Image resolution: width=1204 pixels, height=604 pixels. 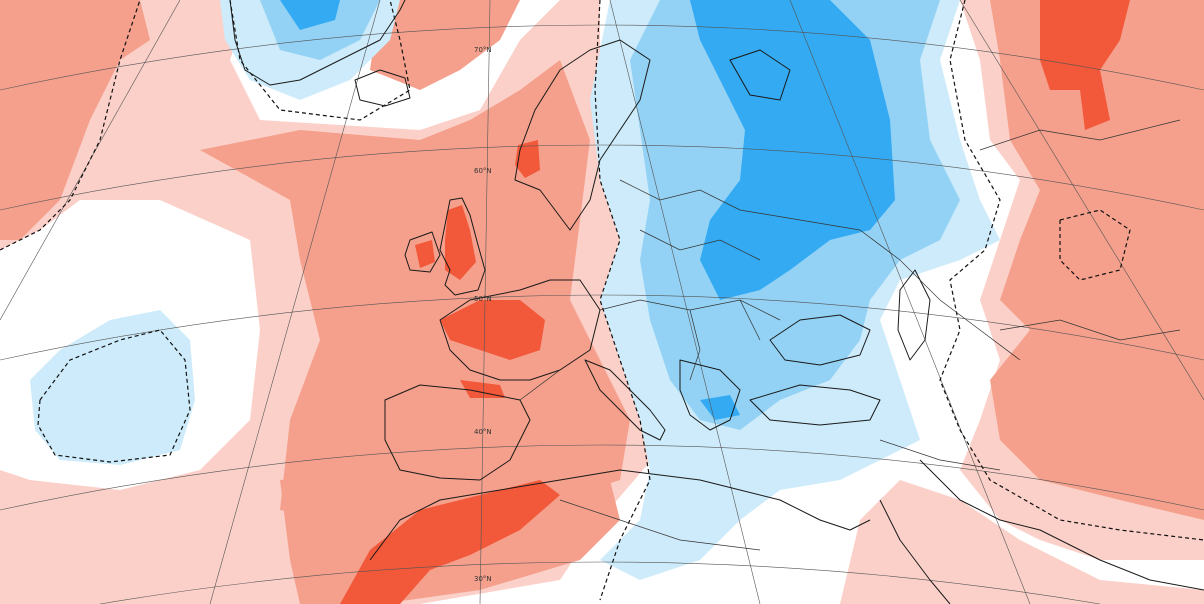 I want to click on coast-caspian, so click(x=914, y=315).